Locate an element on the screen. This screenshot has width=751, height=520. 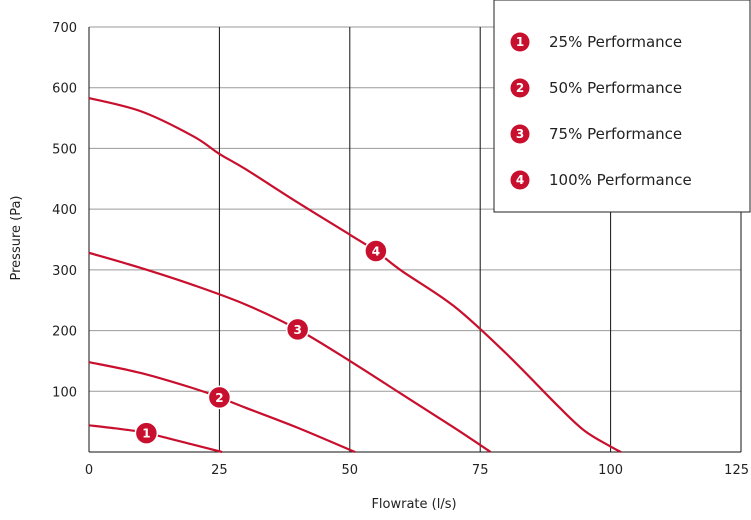
legend-item-4: 4 100% Performance is located at coordinates (601, 180).